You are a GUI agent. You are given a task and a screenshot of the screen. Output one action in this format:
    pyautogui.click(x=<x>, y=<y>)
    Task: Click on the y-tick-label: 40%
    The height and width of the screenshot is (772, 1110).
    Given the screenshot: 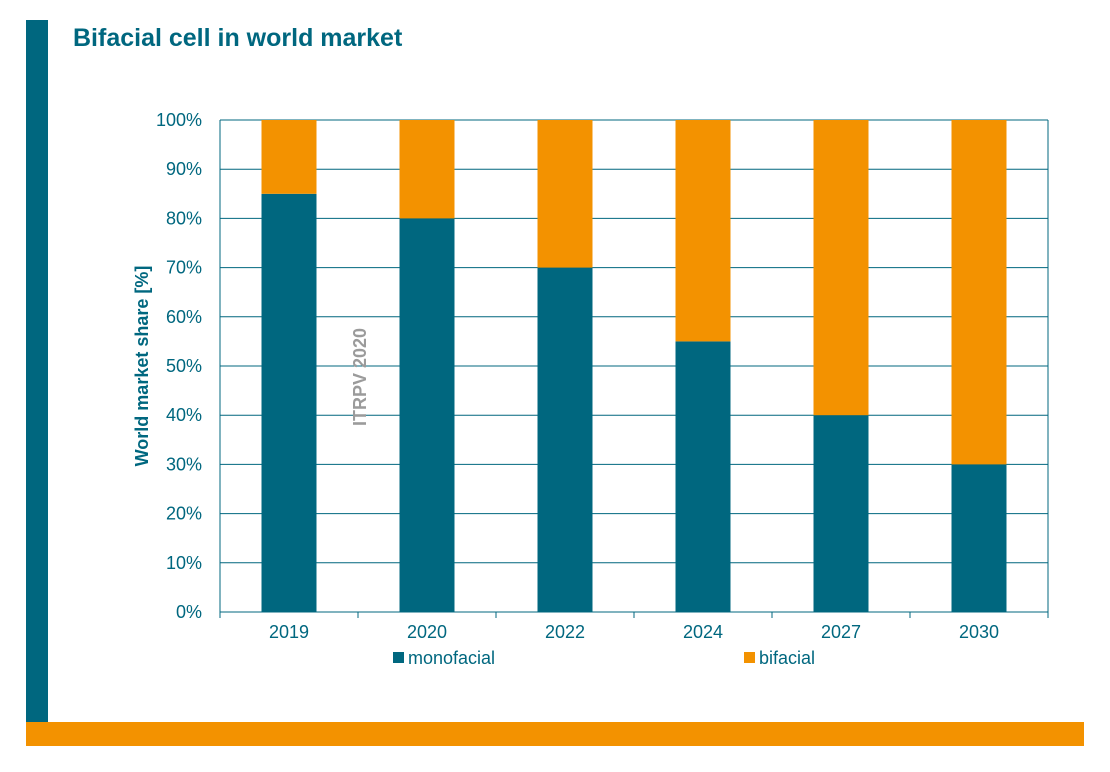 What is the action you would take?
    pyautogui.click(x=184, y=415)
    